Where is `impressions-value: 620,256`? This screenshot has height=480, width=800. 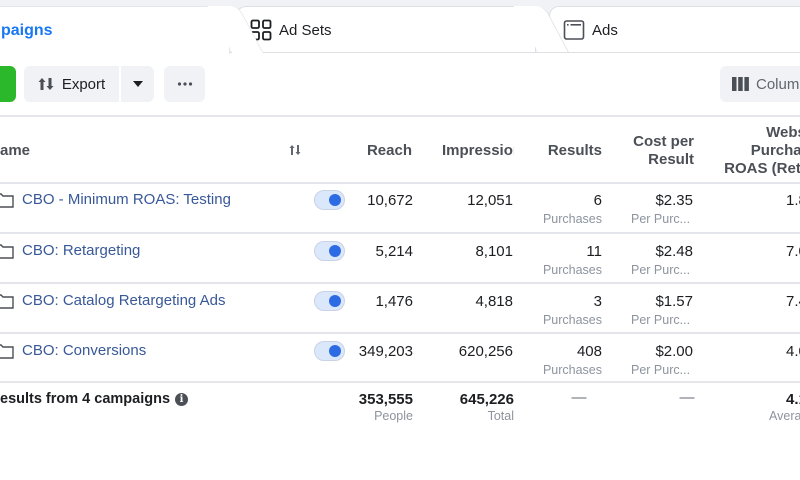
impressions-value: 620,256 is located at coordinates (485, 351).